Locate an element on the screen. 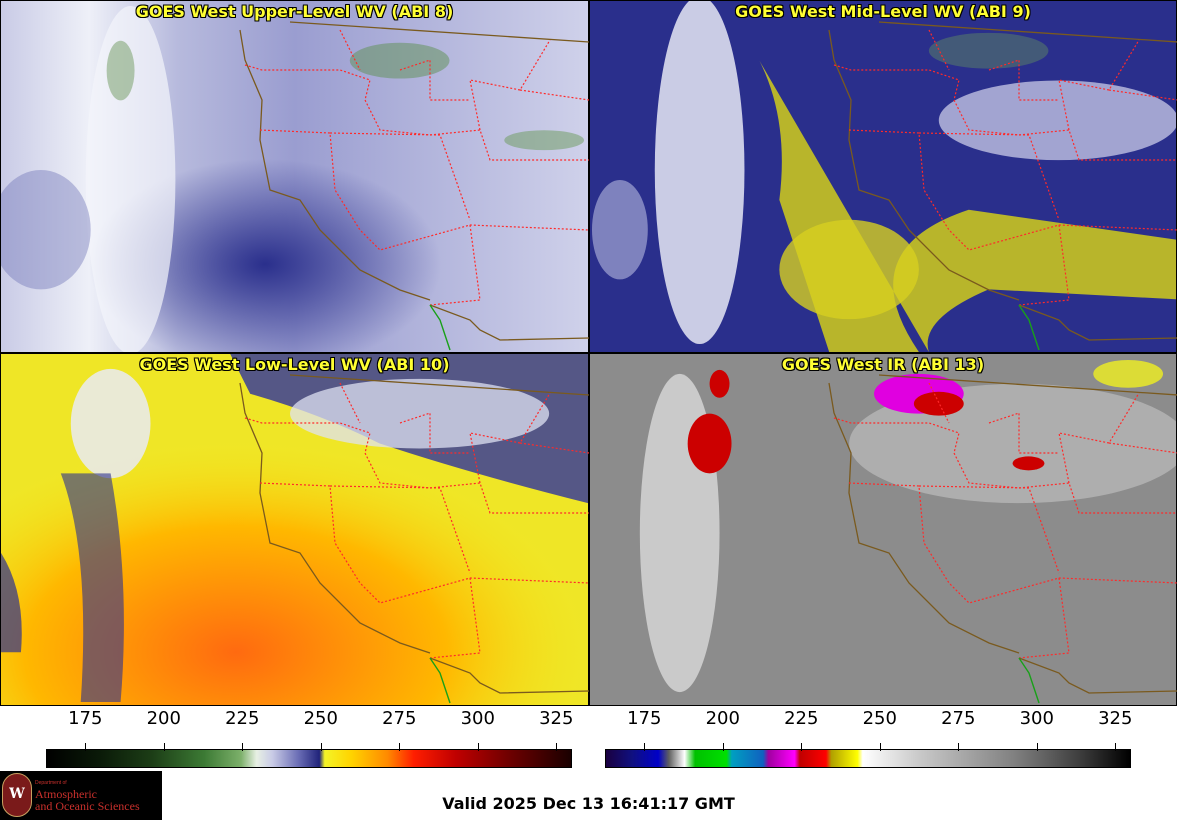 The height and width of the screenshot is (820, 1177). uw-seal-icon: W is located at coordinates (17, 795).